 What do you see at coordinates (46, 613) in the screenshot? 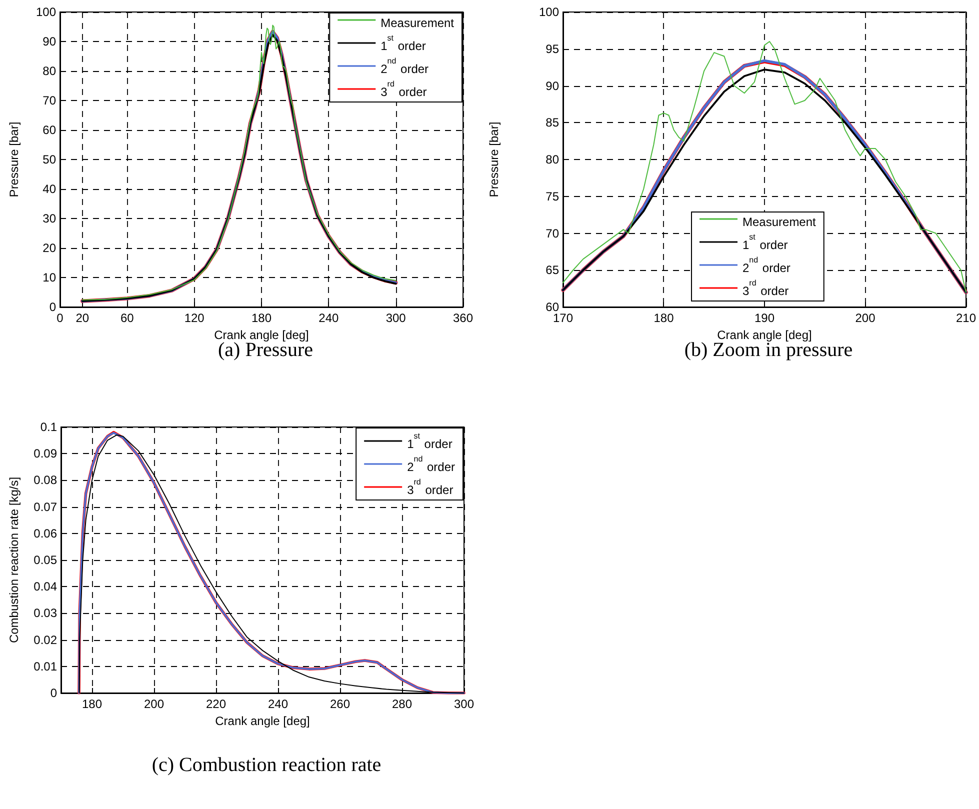
I see `y-tick-label: 0.03` at bounding box center [46, 613].